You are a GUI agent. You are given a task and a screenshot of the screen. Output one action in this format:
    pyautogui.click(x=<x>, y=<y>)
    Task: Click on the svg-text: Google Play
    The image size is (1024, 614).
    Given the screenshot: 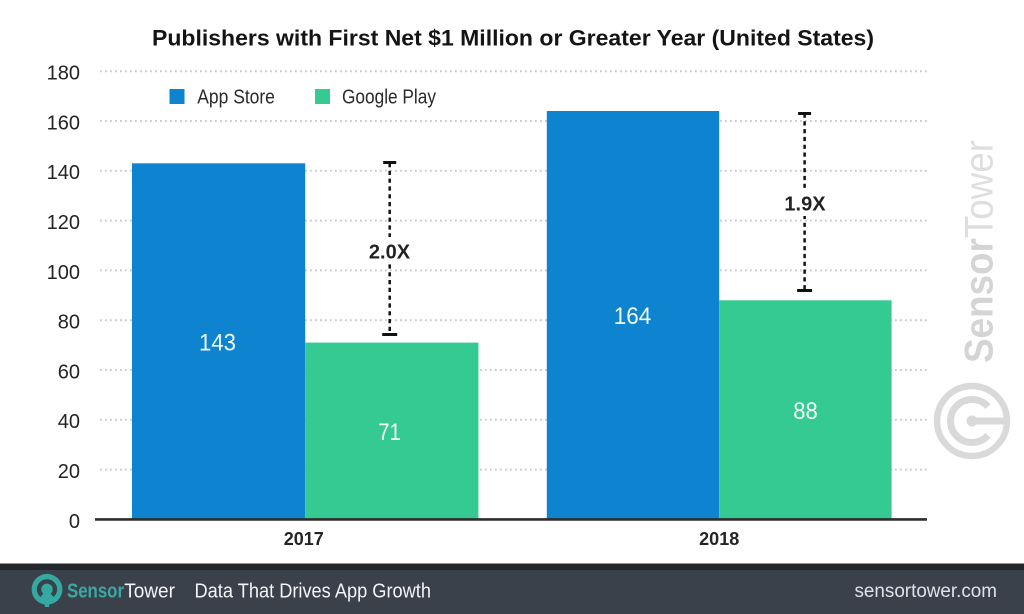 What is the action you would take?
    pyautogui.click(x=389, y=98)
    